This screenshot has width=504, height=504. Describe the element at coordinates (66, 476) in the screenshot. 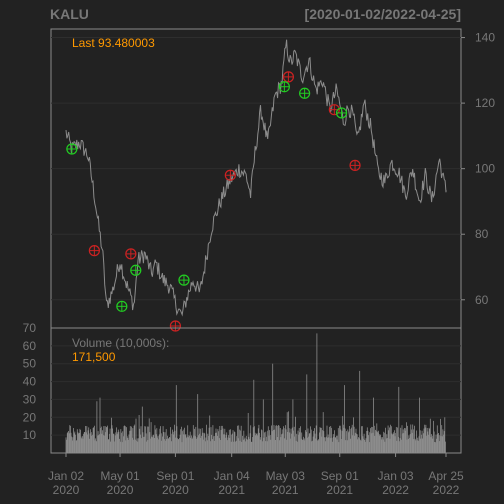

I see `x-tick-label: Jan 02` at that location.